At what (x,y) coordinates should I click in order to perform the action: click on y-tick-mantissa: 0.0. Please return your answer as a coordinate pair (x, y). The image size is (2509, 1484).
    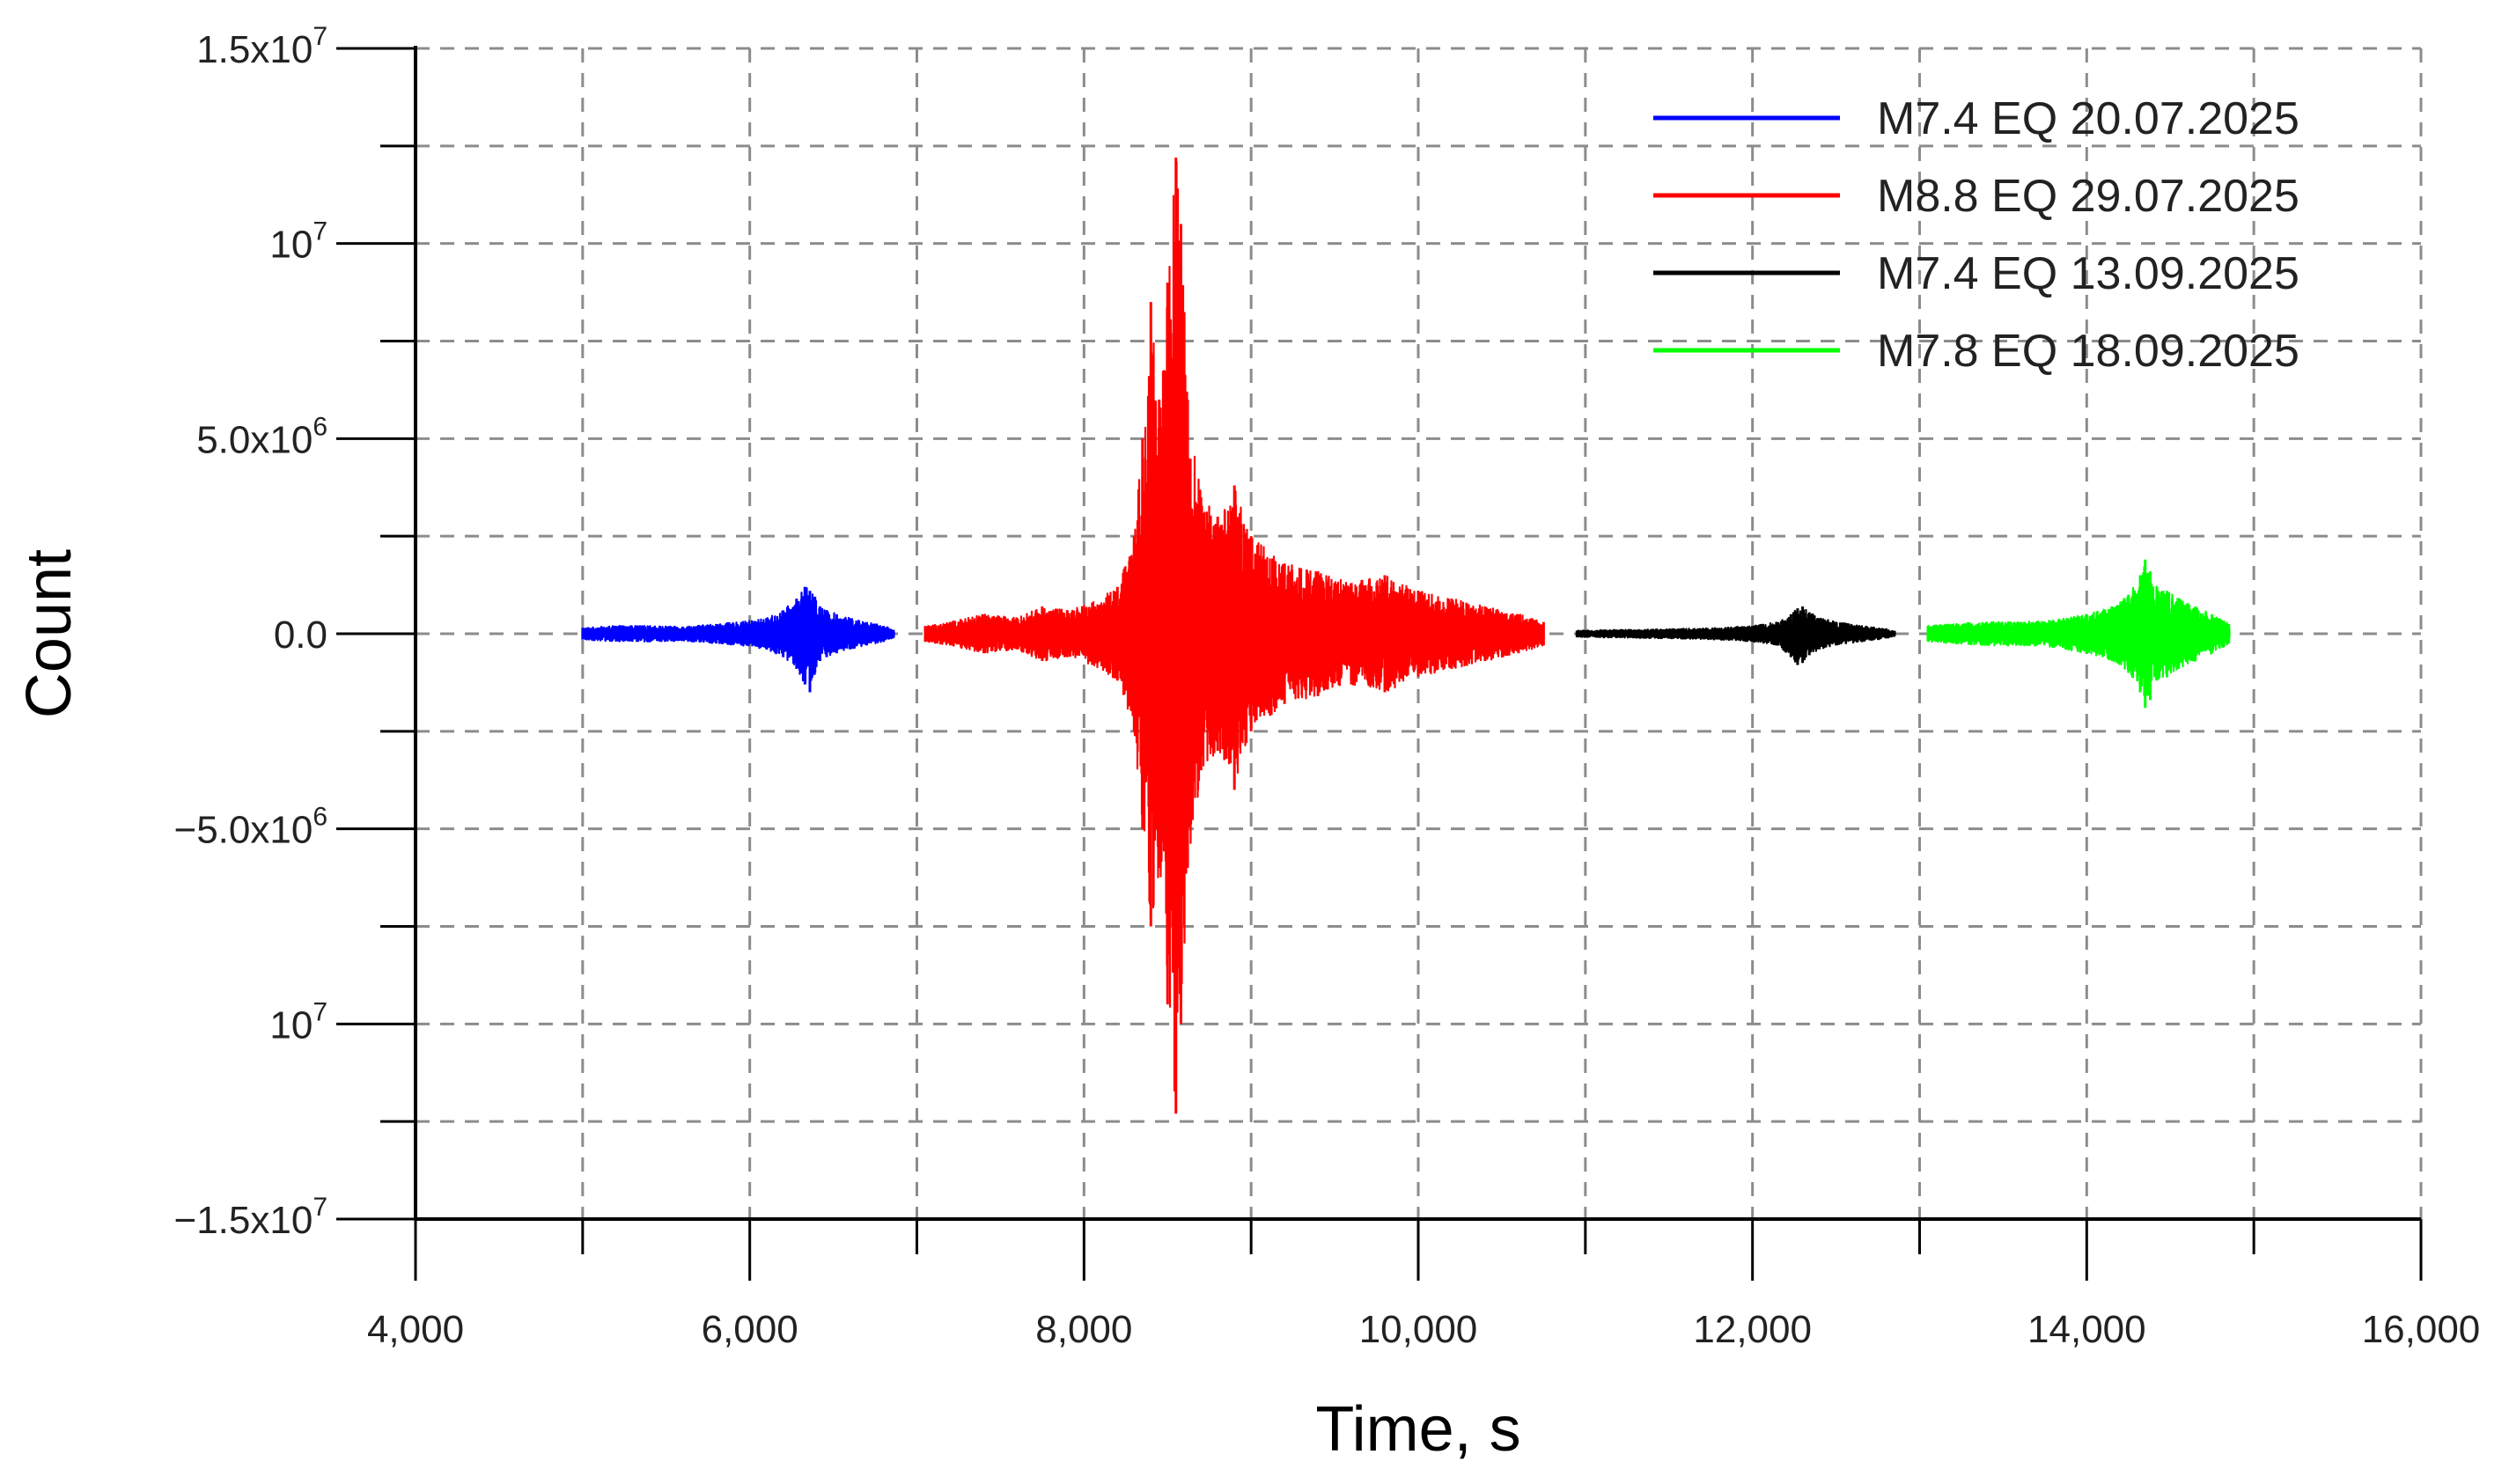
    Looking at the image, I should click on (300, 635).